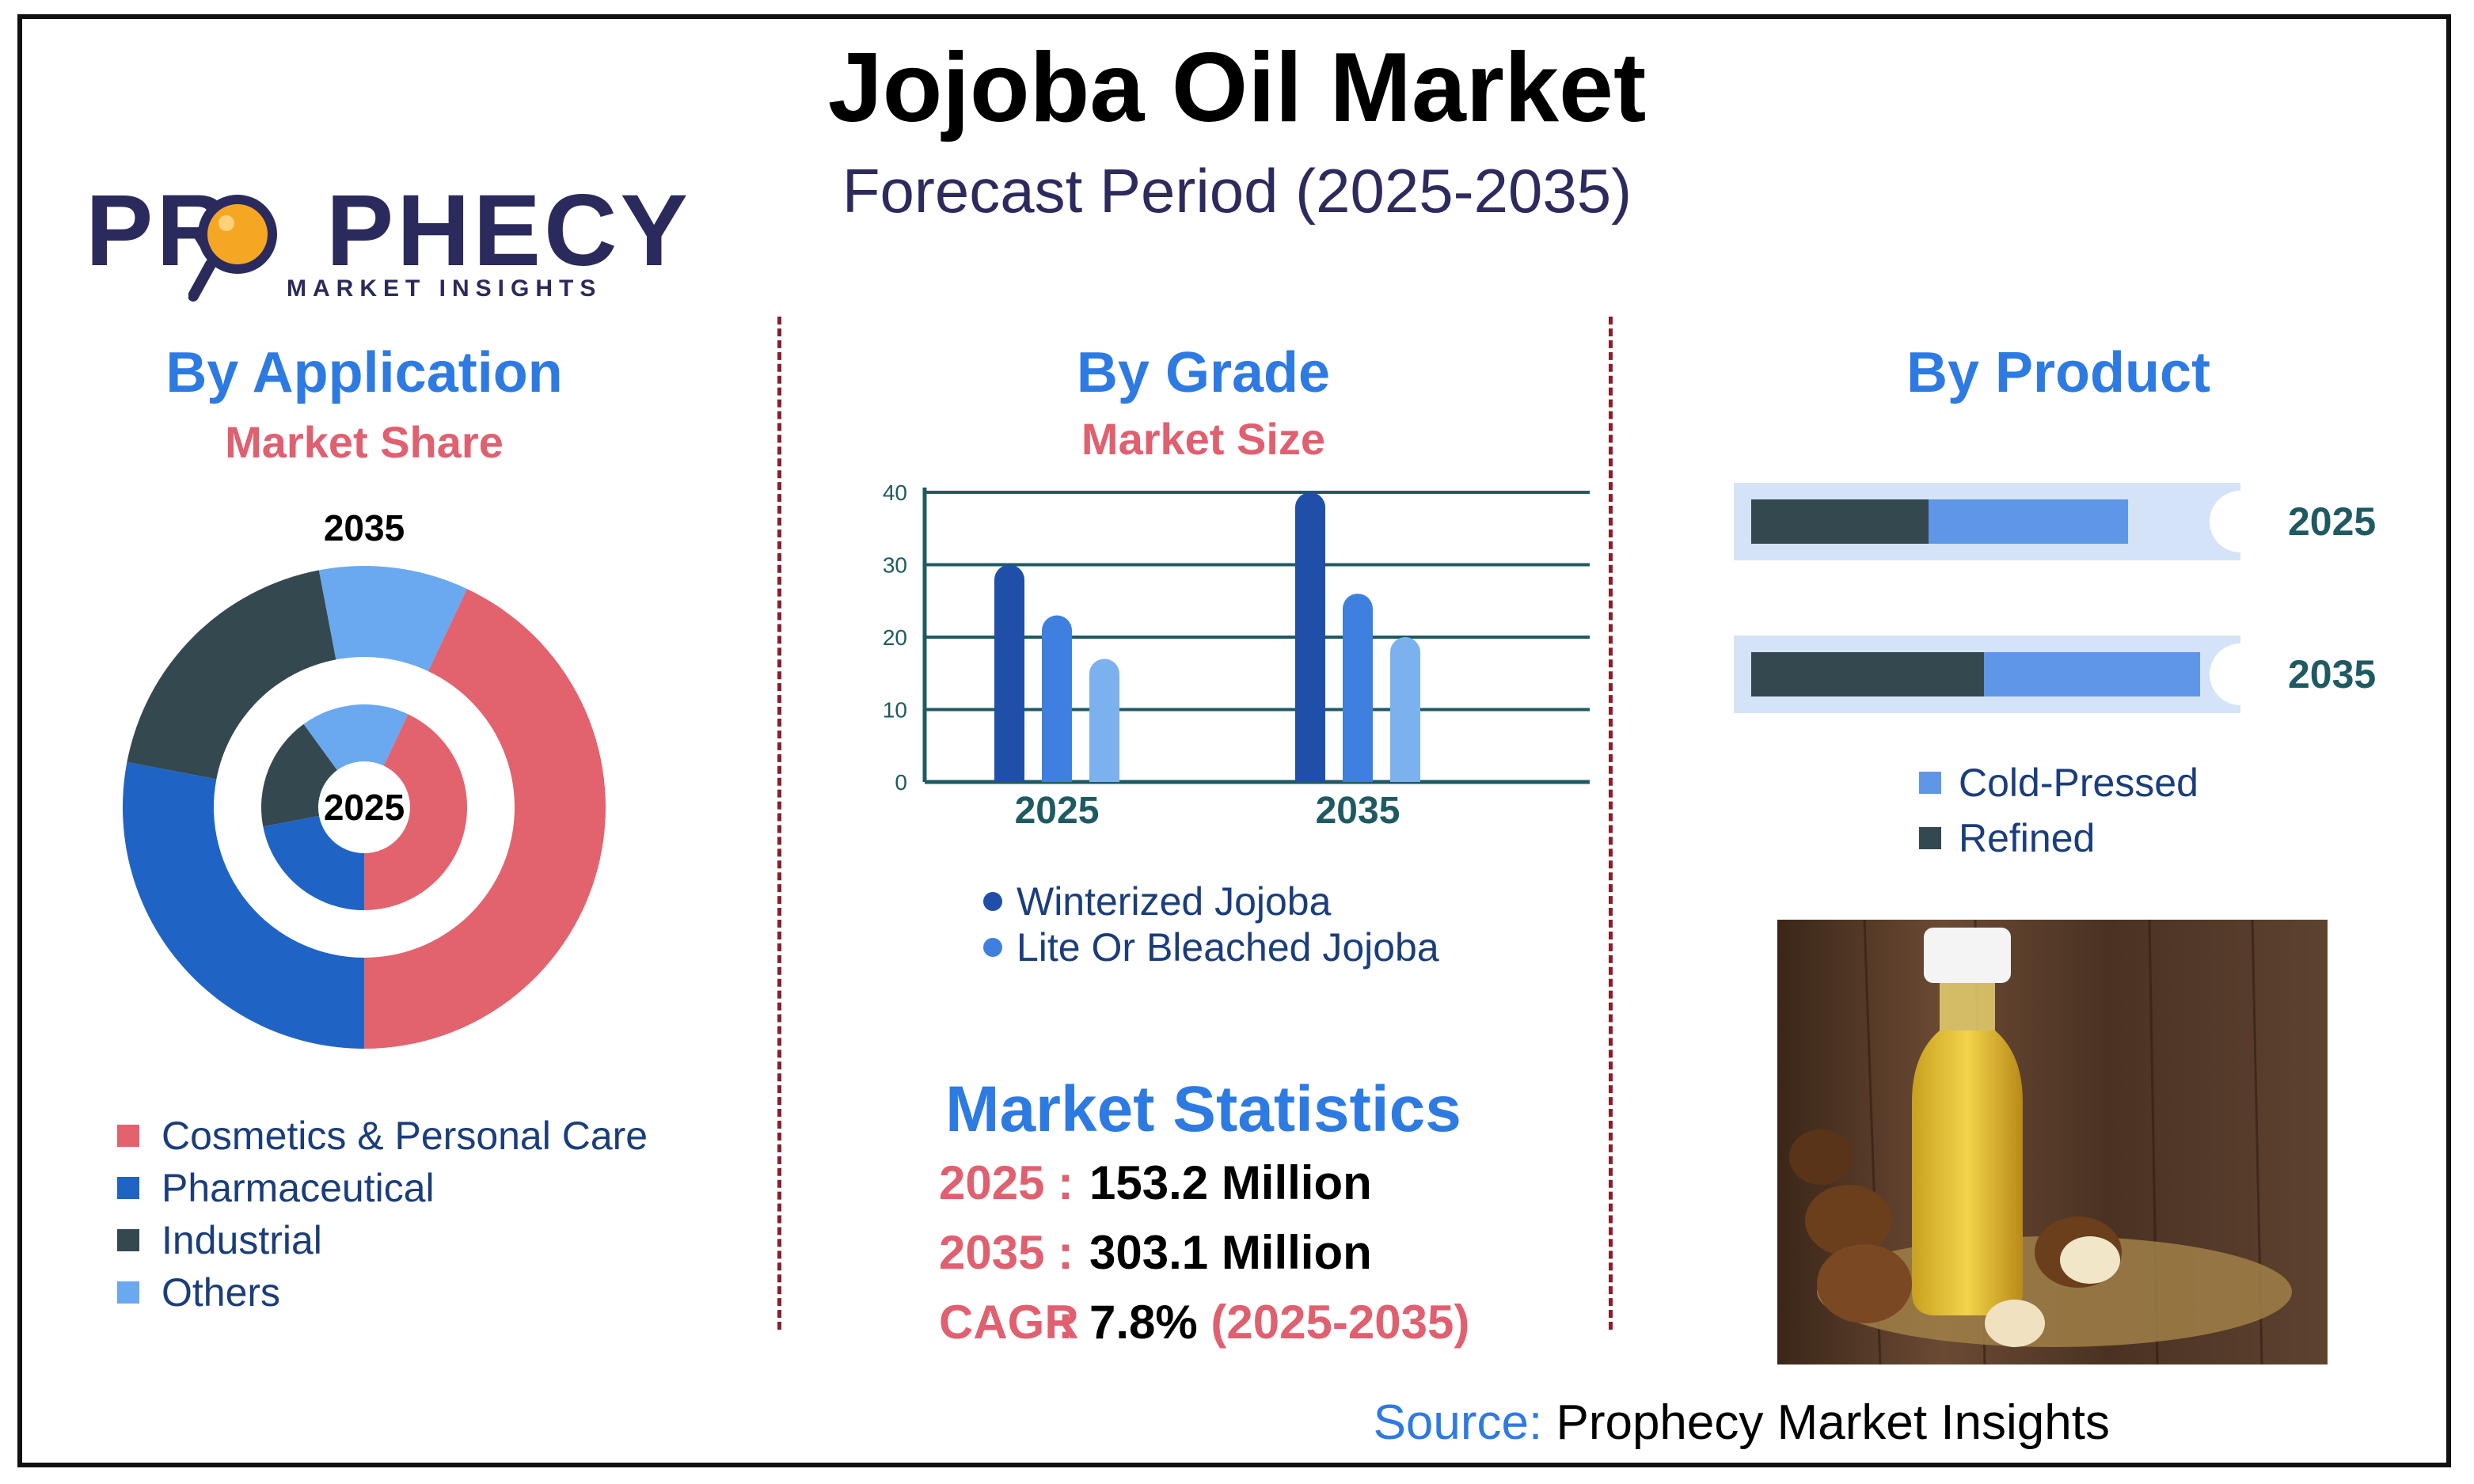  I want to click on donut-inner-ring, so click(364, 807).